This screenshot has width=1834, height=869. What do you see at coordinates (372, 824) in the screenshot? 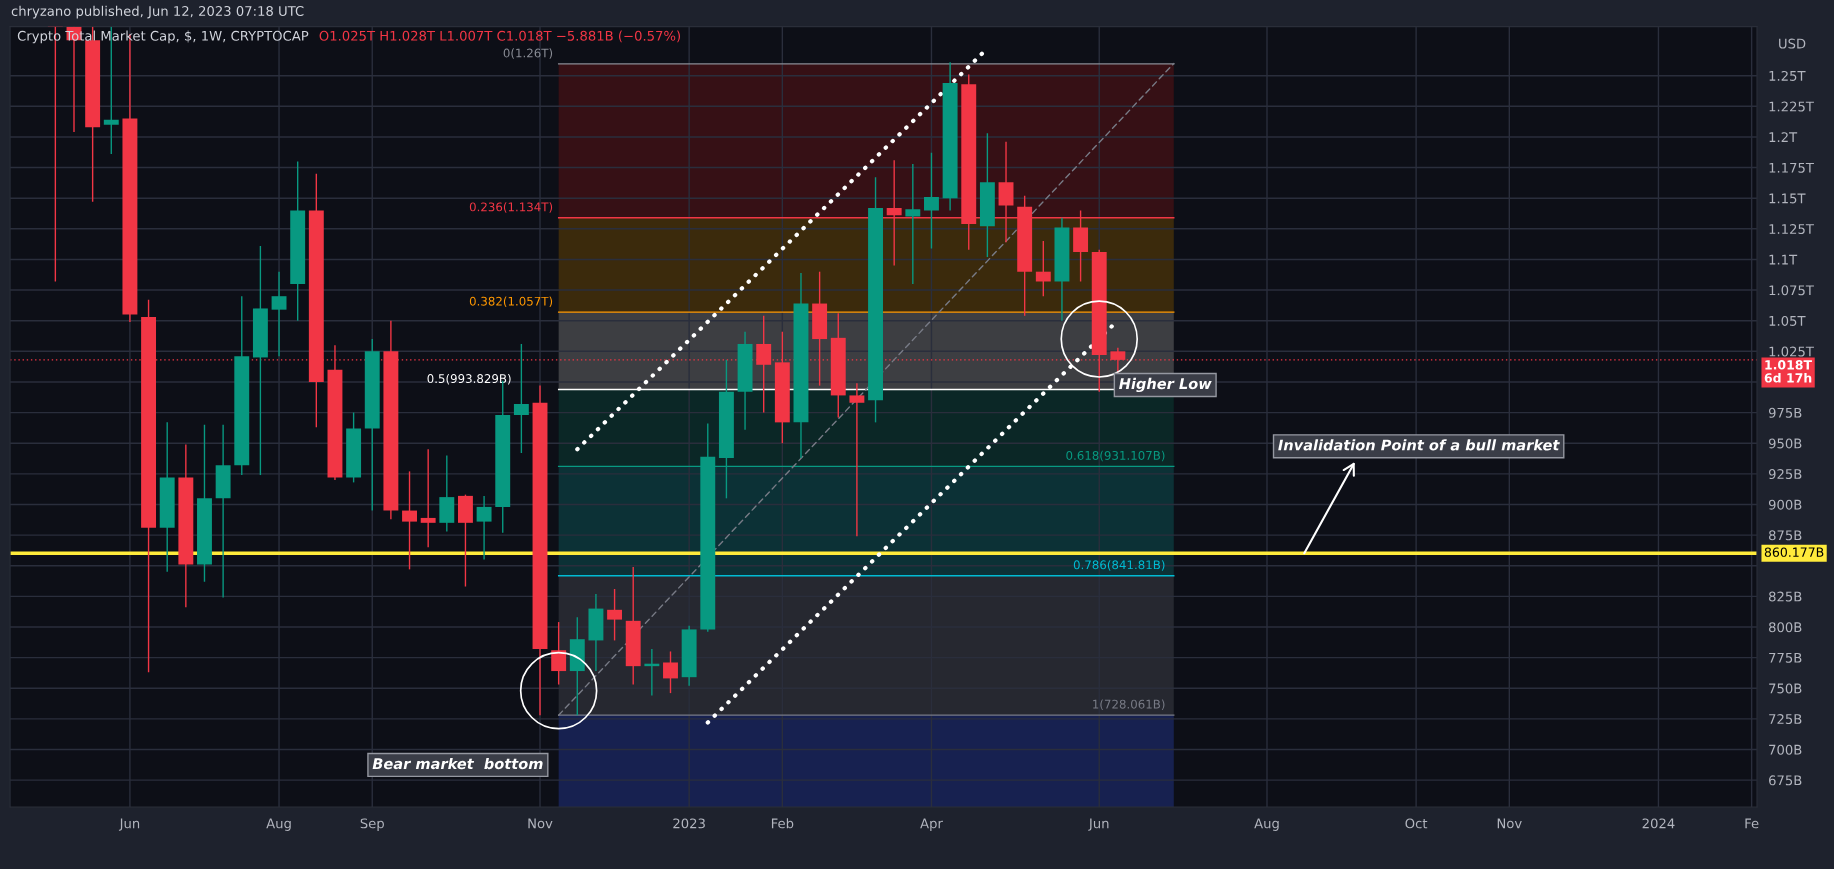
I see `x-tick-label: Sep` at bounding box center [372, 824].